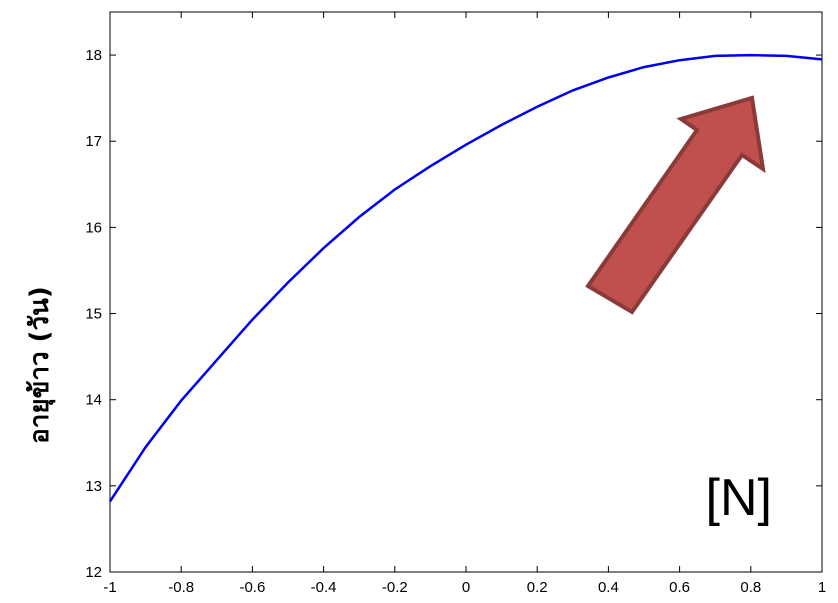 The height and width of the screenshot is (603, 838). What do you see at coordinates (395, 587) in the screenshot?
I see `x-tick-label: -0.2` at bounding box center [395, 587].